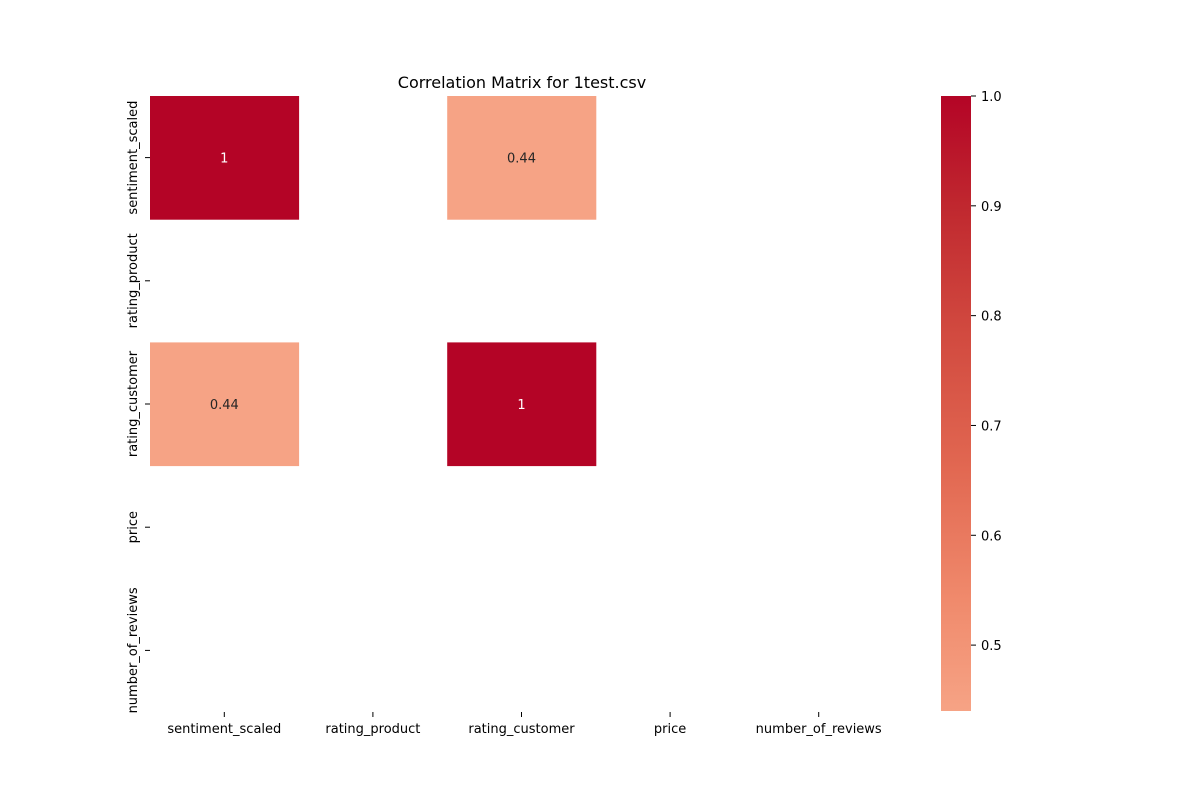  Describe the element at coordinates (521, 729) in the screenshot. I see `x-tick-label: rating_customer` at that location.